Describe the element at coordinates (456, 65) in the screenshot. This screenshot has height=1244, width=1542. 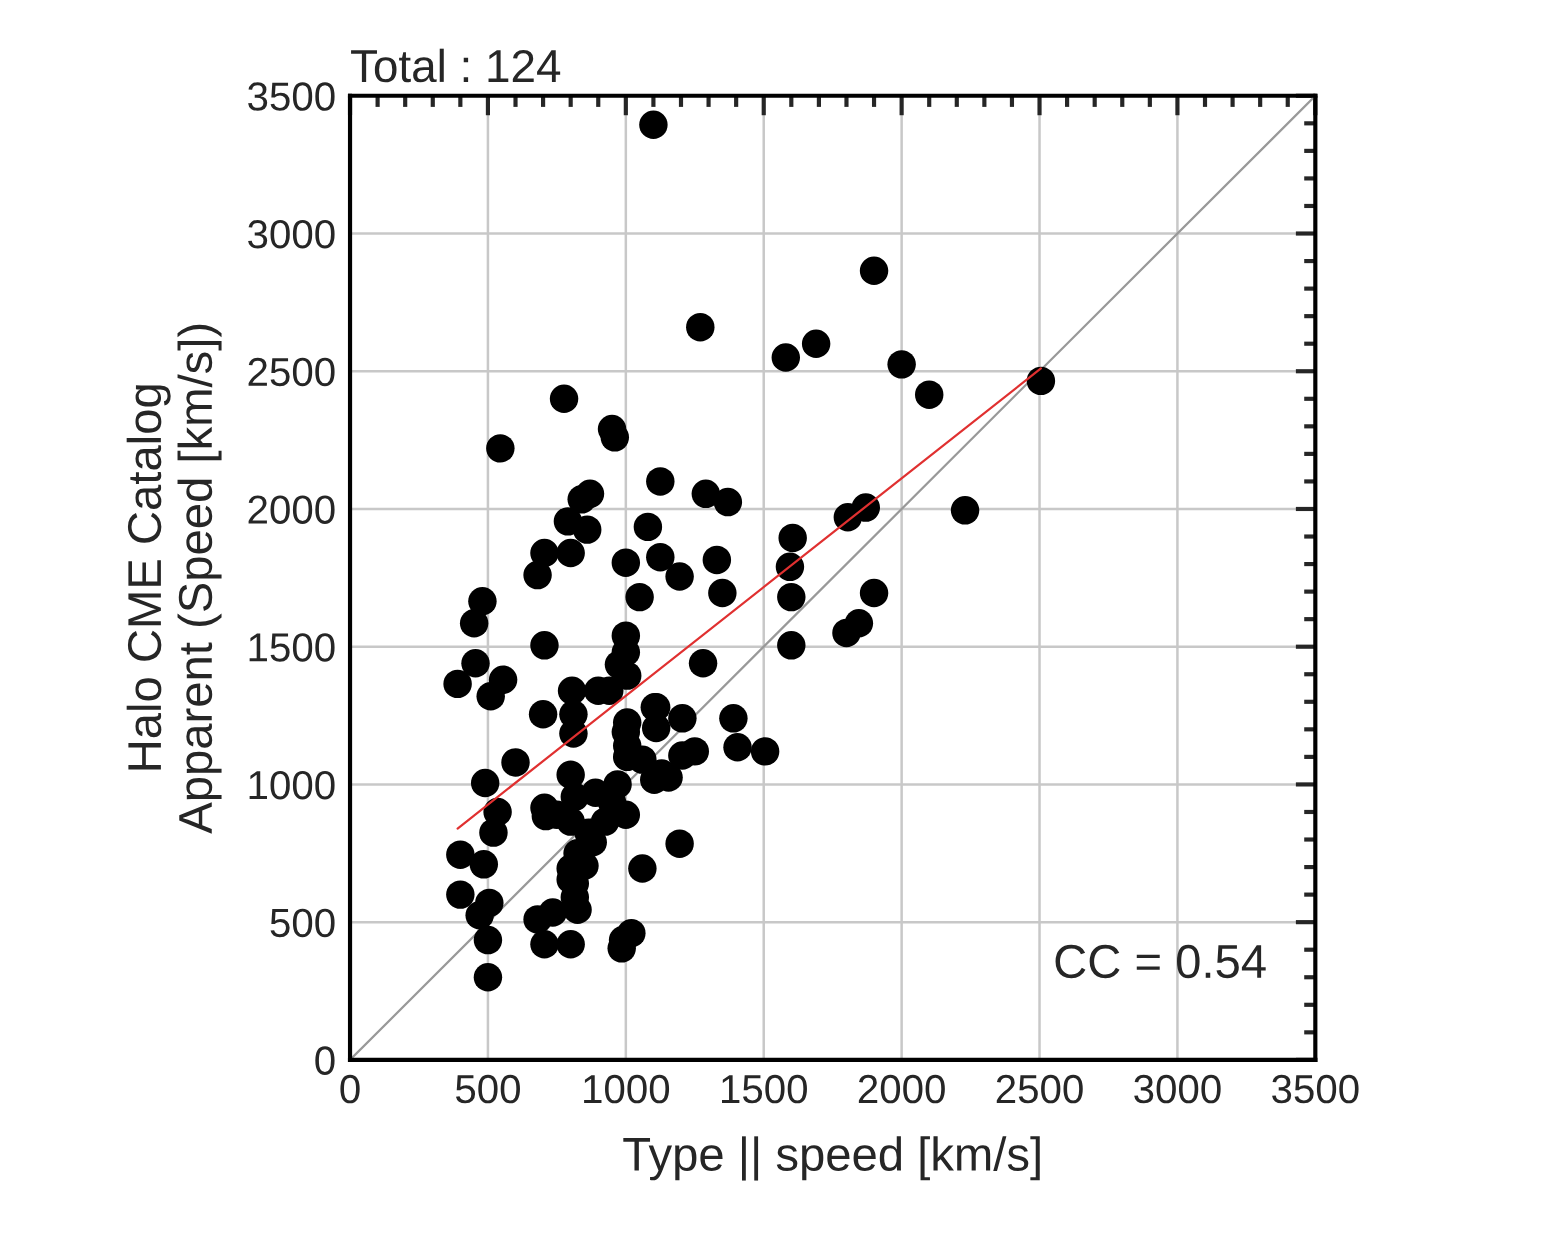
I see `chart-title: Total : 124` at that location.